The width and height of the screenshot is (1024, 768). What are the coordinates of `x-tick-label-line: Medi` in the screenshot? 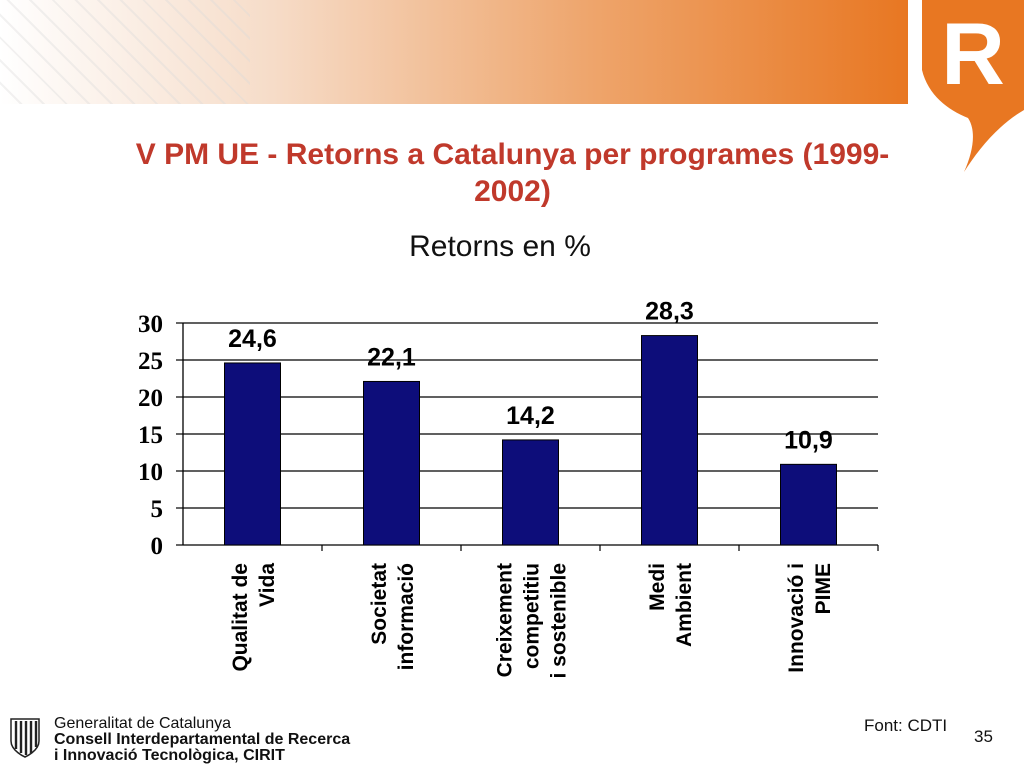 It's located at (657, 587).